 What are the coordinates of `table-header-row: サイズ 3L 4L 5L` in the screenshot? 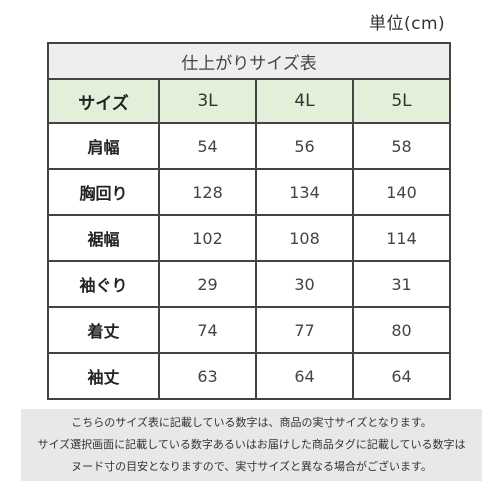 It's located at (249, 101).